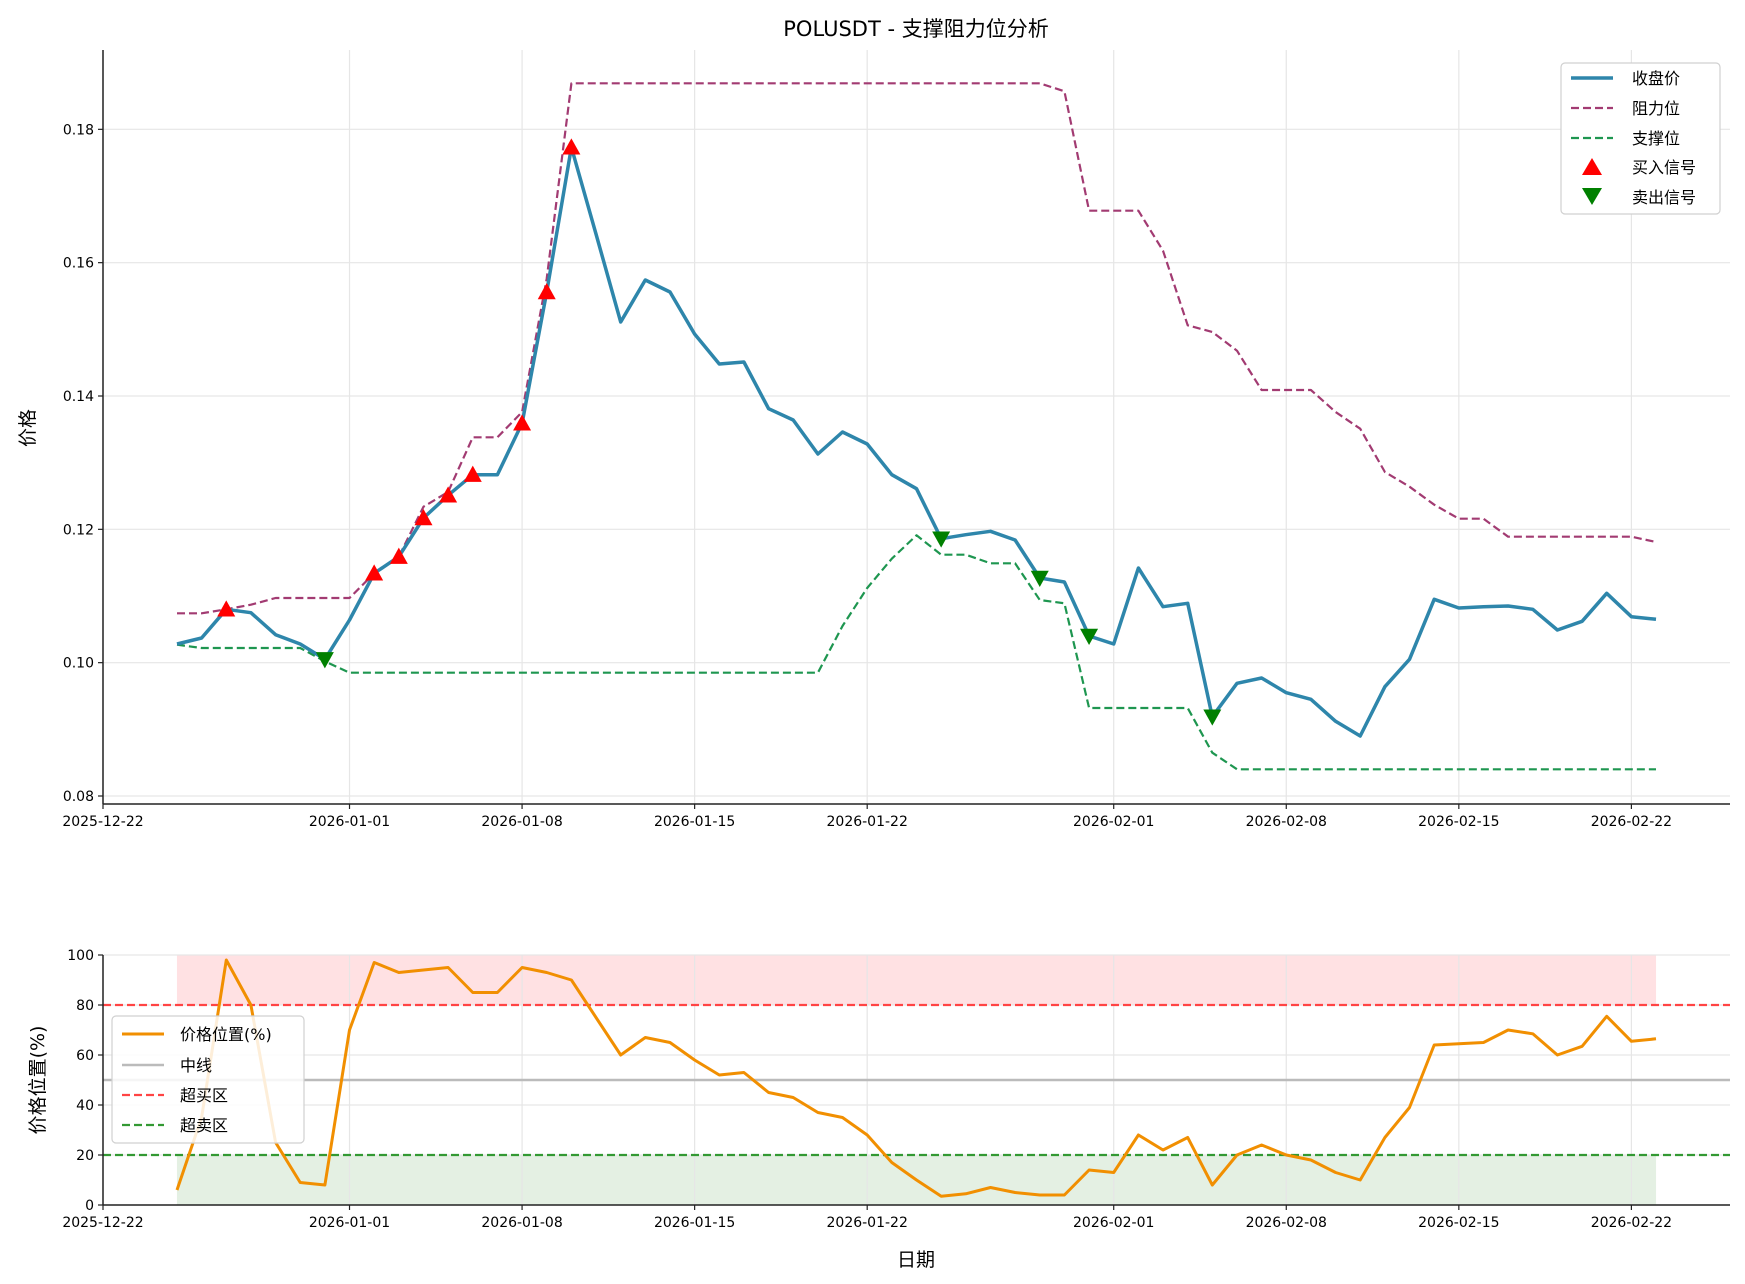 The image size is (1745, 1284). Describe the element at coordinates (89, 1206) in the screenshot. I see `y-tick-label: 0` at that location.